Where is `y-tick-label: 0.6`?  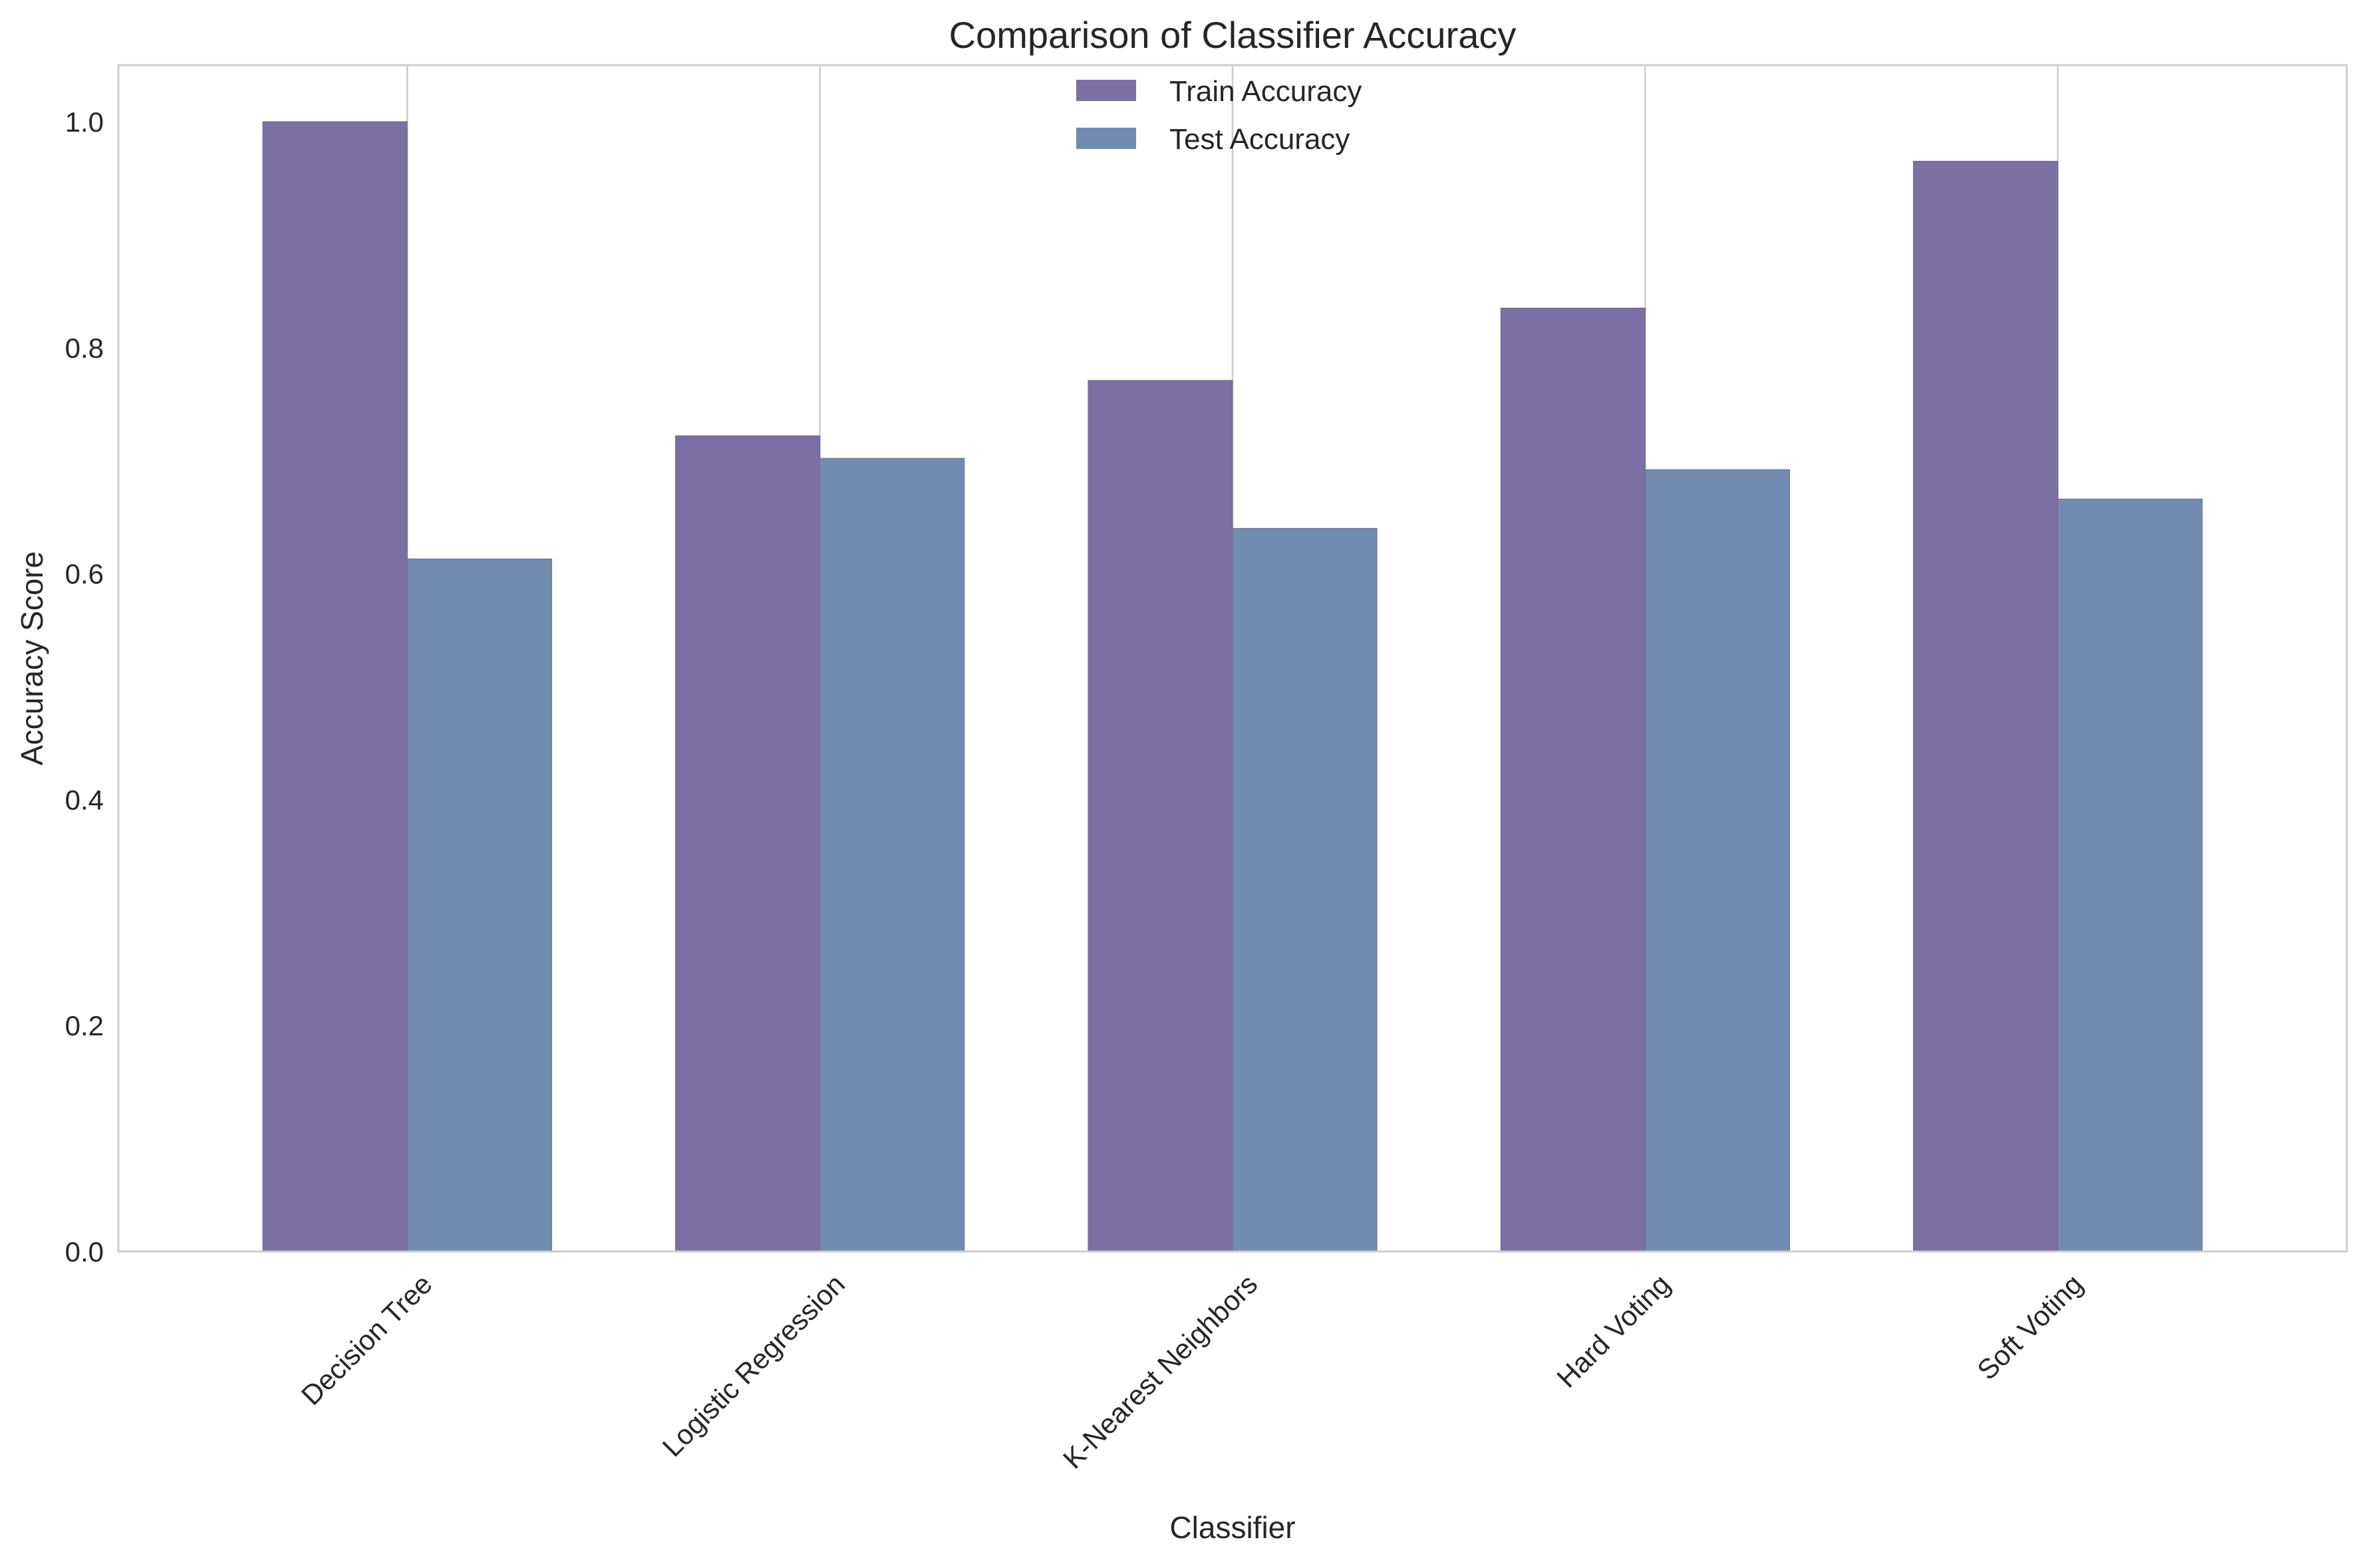
y-tick-label: 0.6 is located at coordinates (84, 574).